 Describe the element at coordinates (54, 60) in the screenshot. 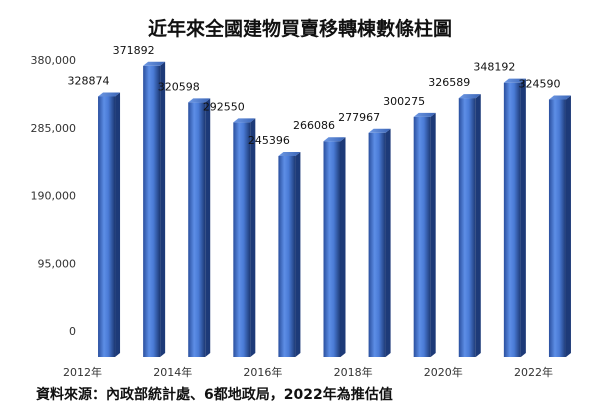

I see `y-tick-label: 380,000` at that location.